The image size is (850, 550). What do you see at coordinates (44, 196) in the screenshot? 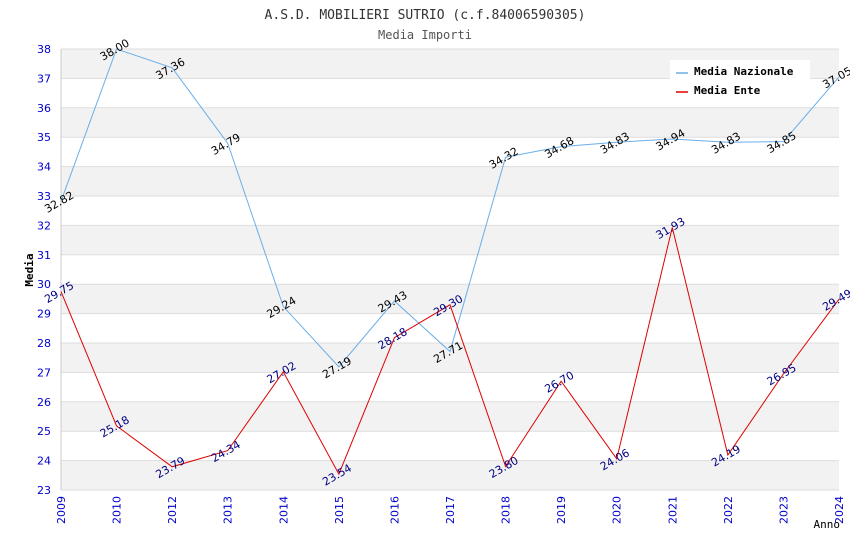
I see `y-tick-label: 33` at bounding box center [44, 196].